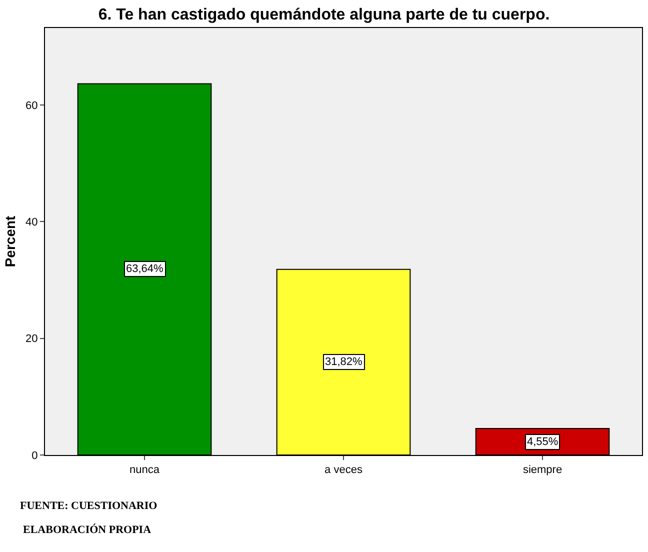 The width and height of the screenshot is (648, 552). I want to click on x-tick-label: a veces, so click(343, 470).